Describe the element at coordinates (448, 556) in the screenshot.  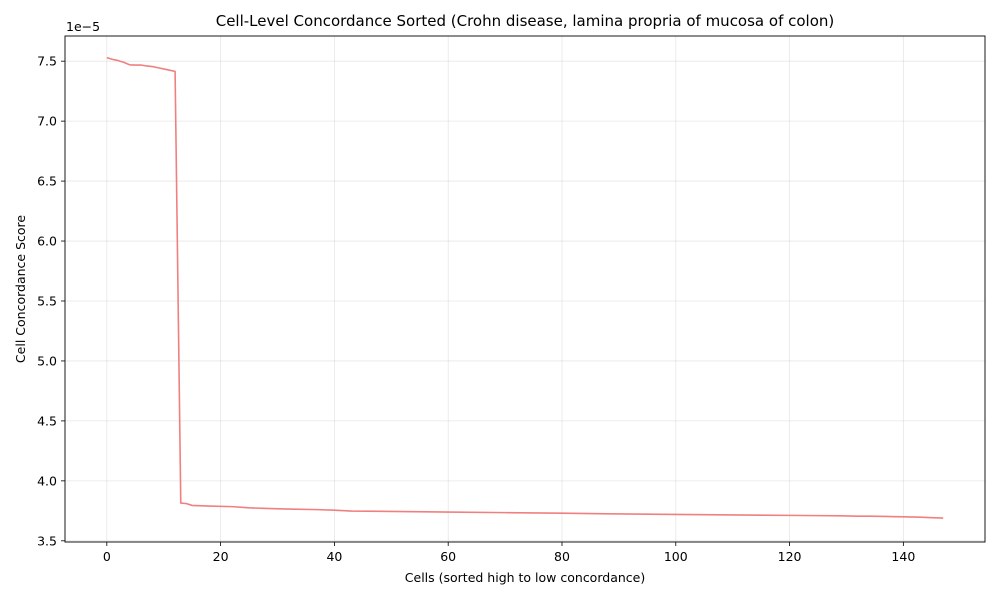
I see `x-tick-label: 60` at that location.